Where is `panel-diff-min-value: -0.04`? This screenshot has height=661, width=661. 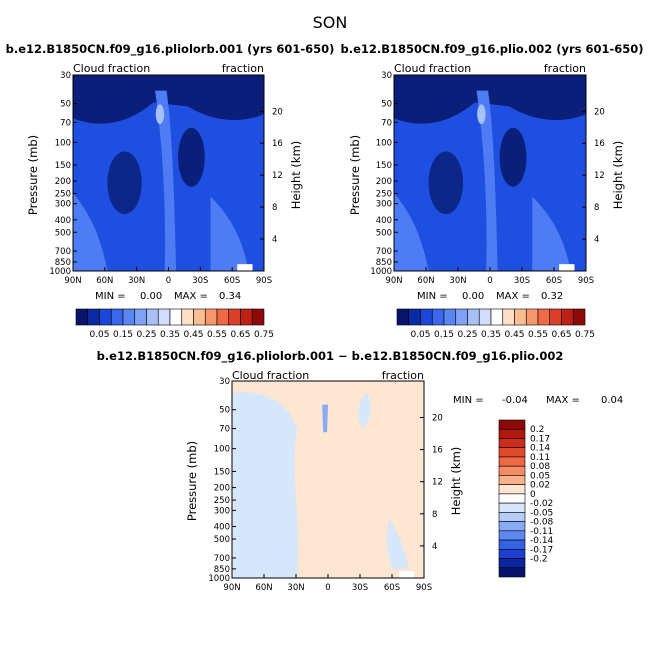 panel-diff-min-value: -0.04 is located at coordinates (515, 400).